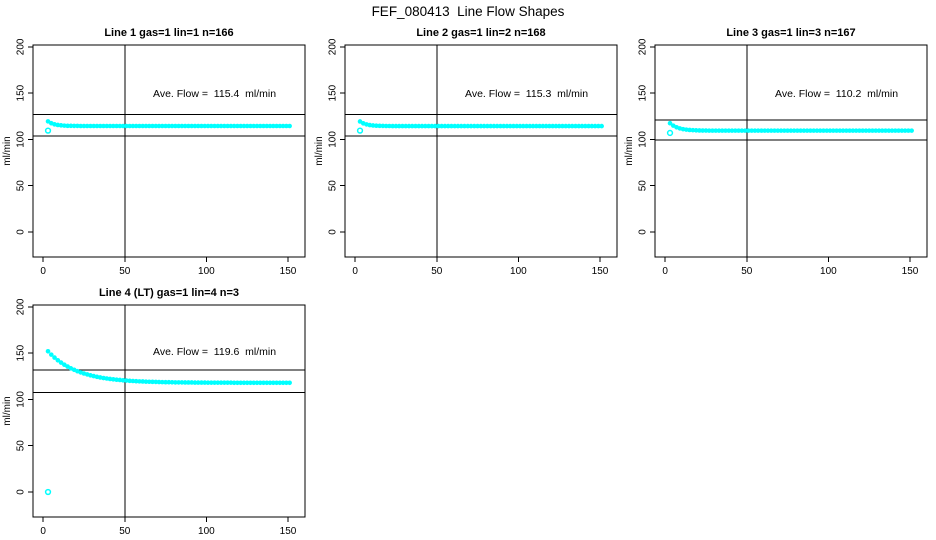 The height and width of the screenshot is (540, 936). I want to click on ave-flow-annotation: Ave. Flow = 115.4 ml/min, so click(214, 94).